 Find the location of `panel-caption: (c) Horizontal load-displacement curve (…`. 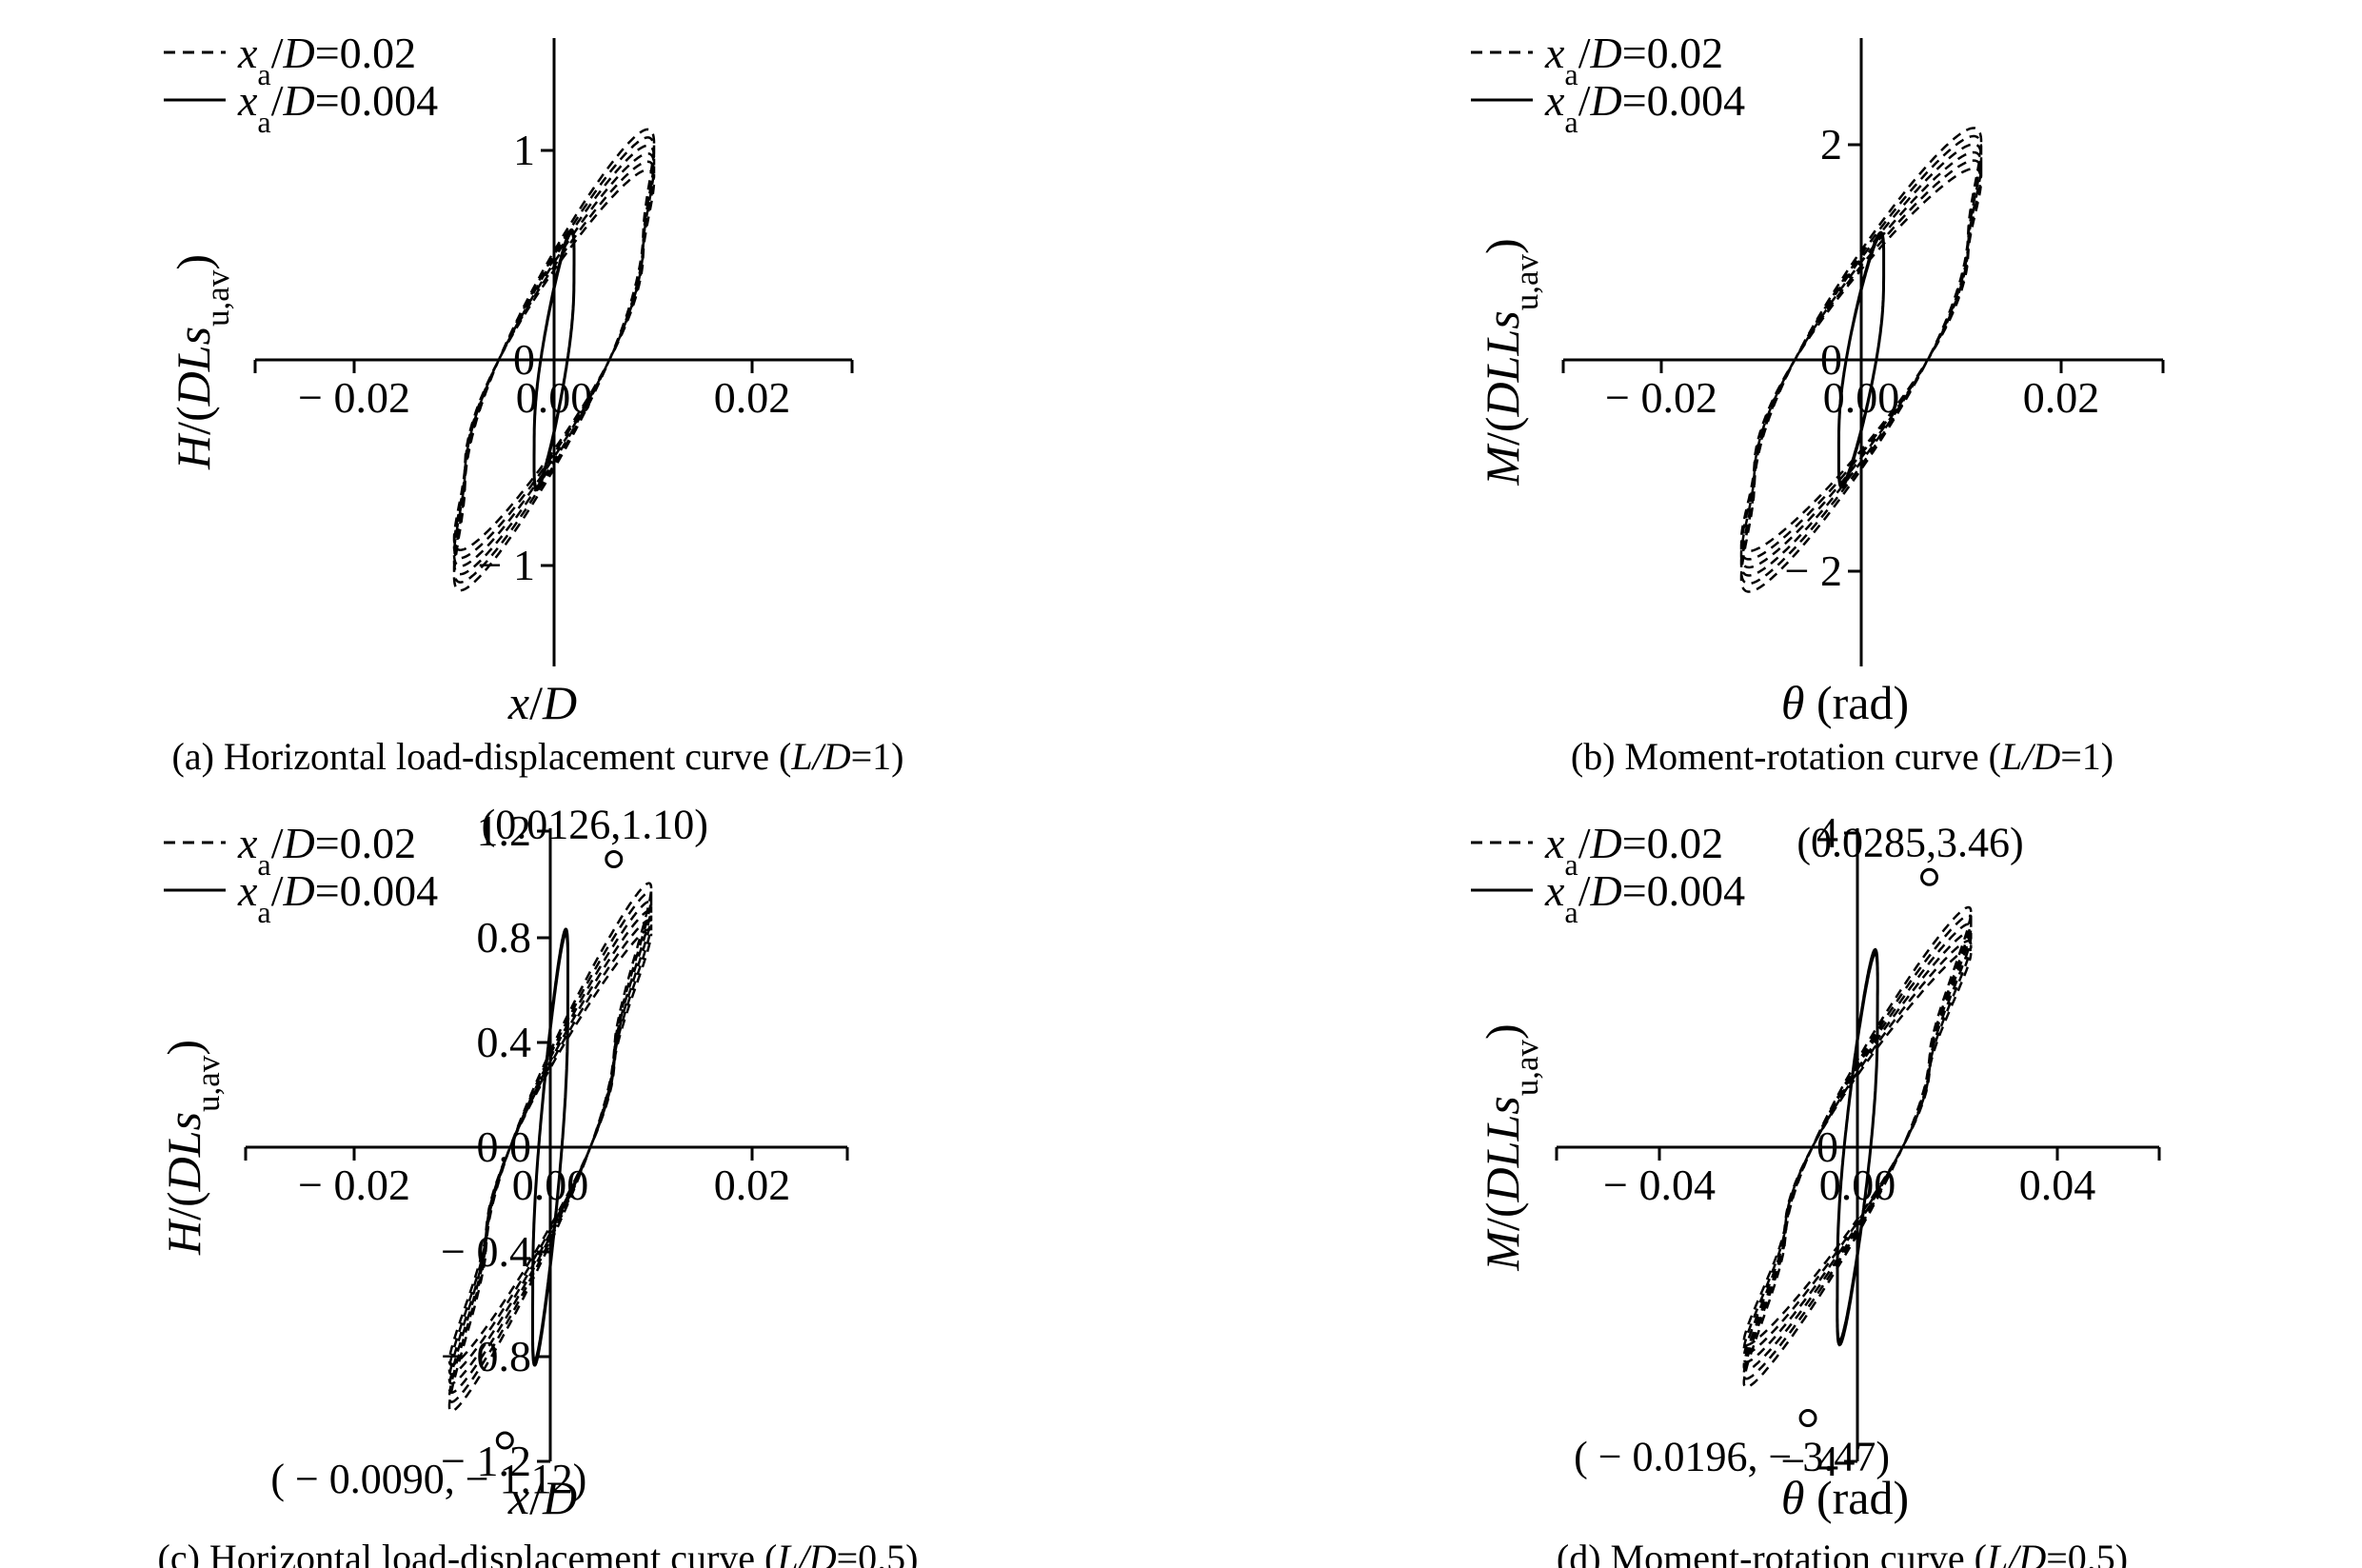

panel-caption: (c) Horizontal load-displacement curve (… is located at coordinates (539, 1553).